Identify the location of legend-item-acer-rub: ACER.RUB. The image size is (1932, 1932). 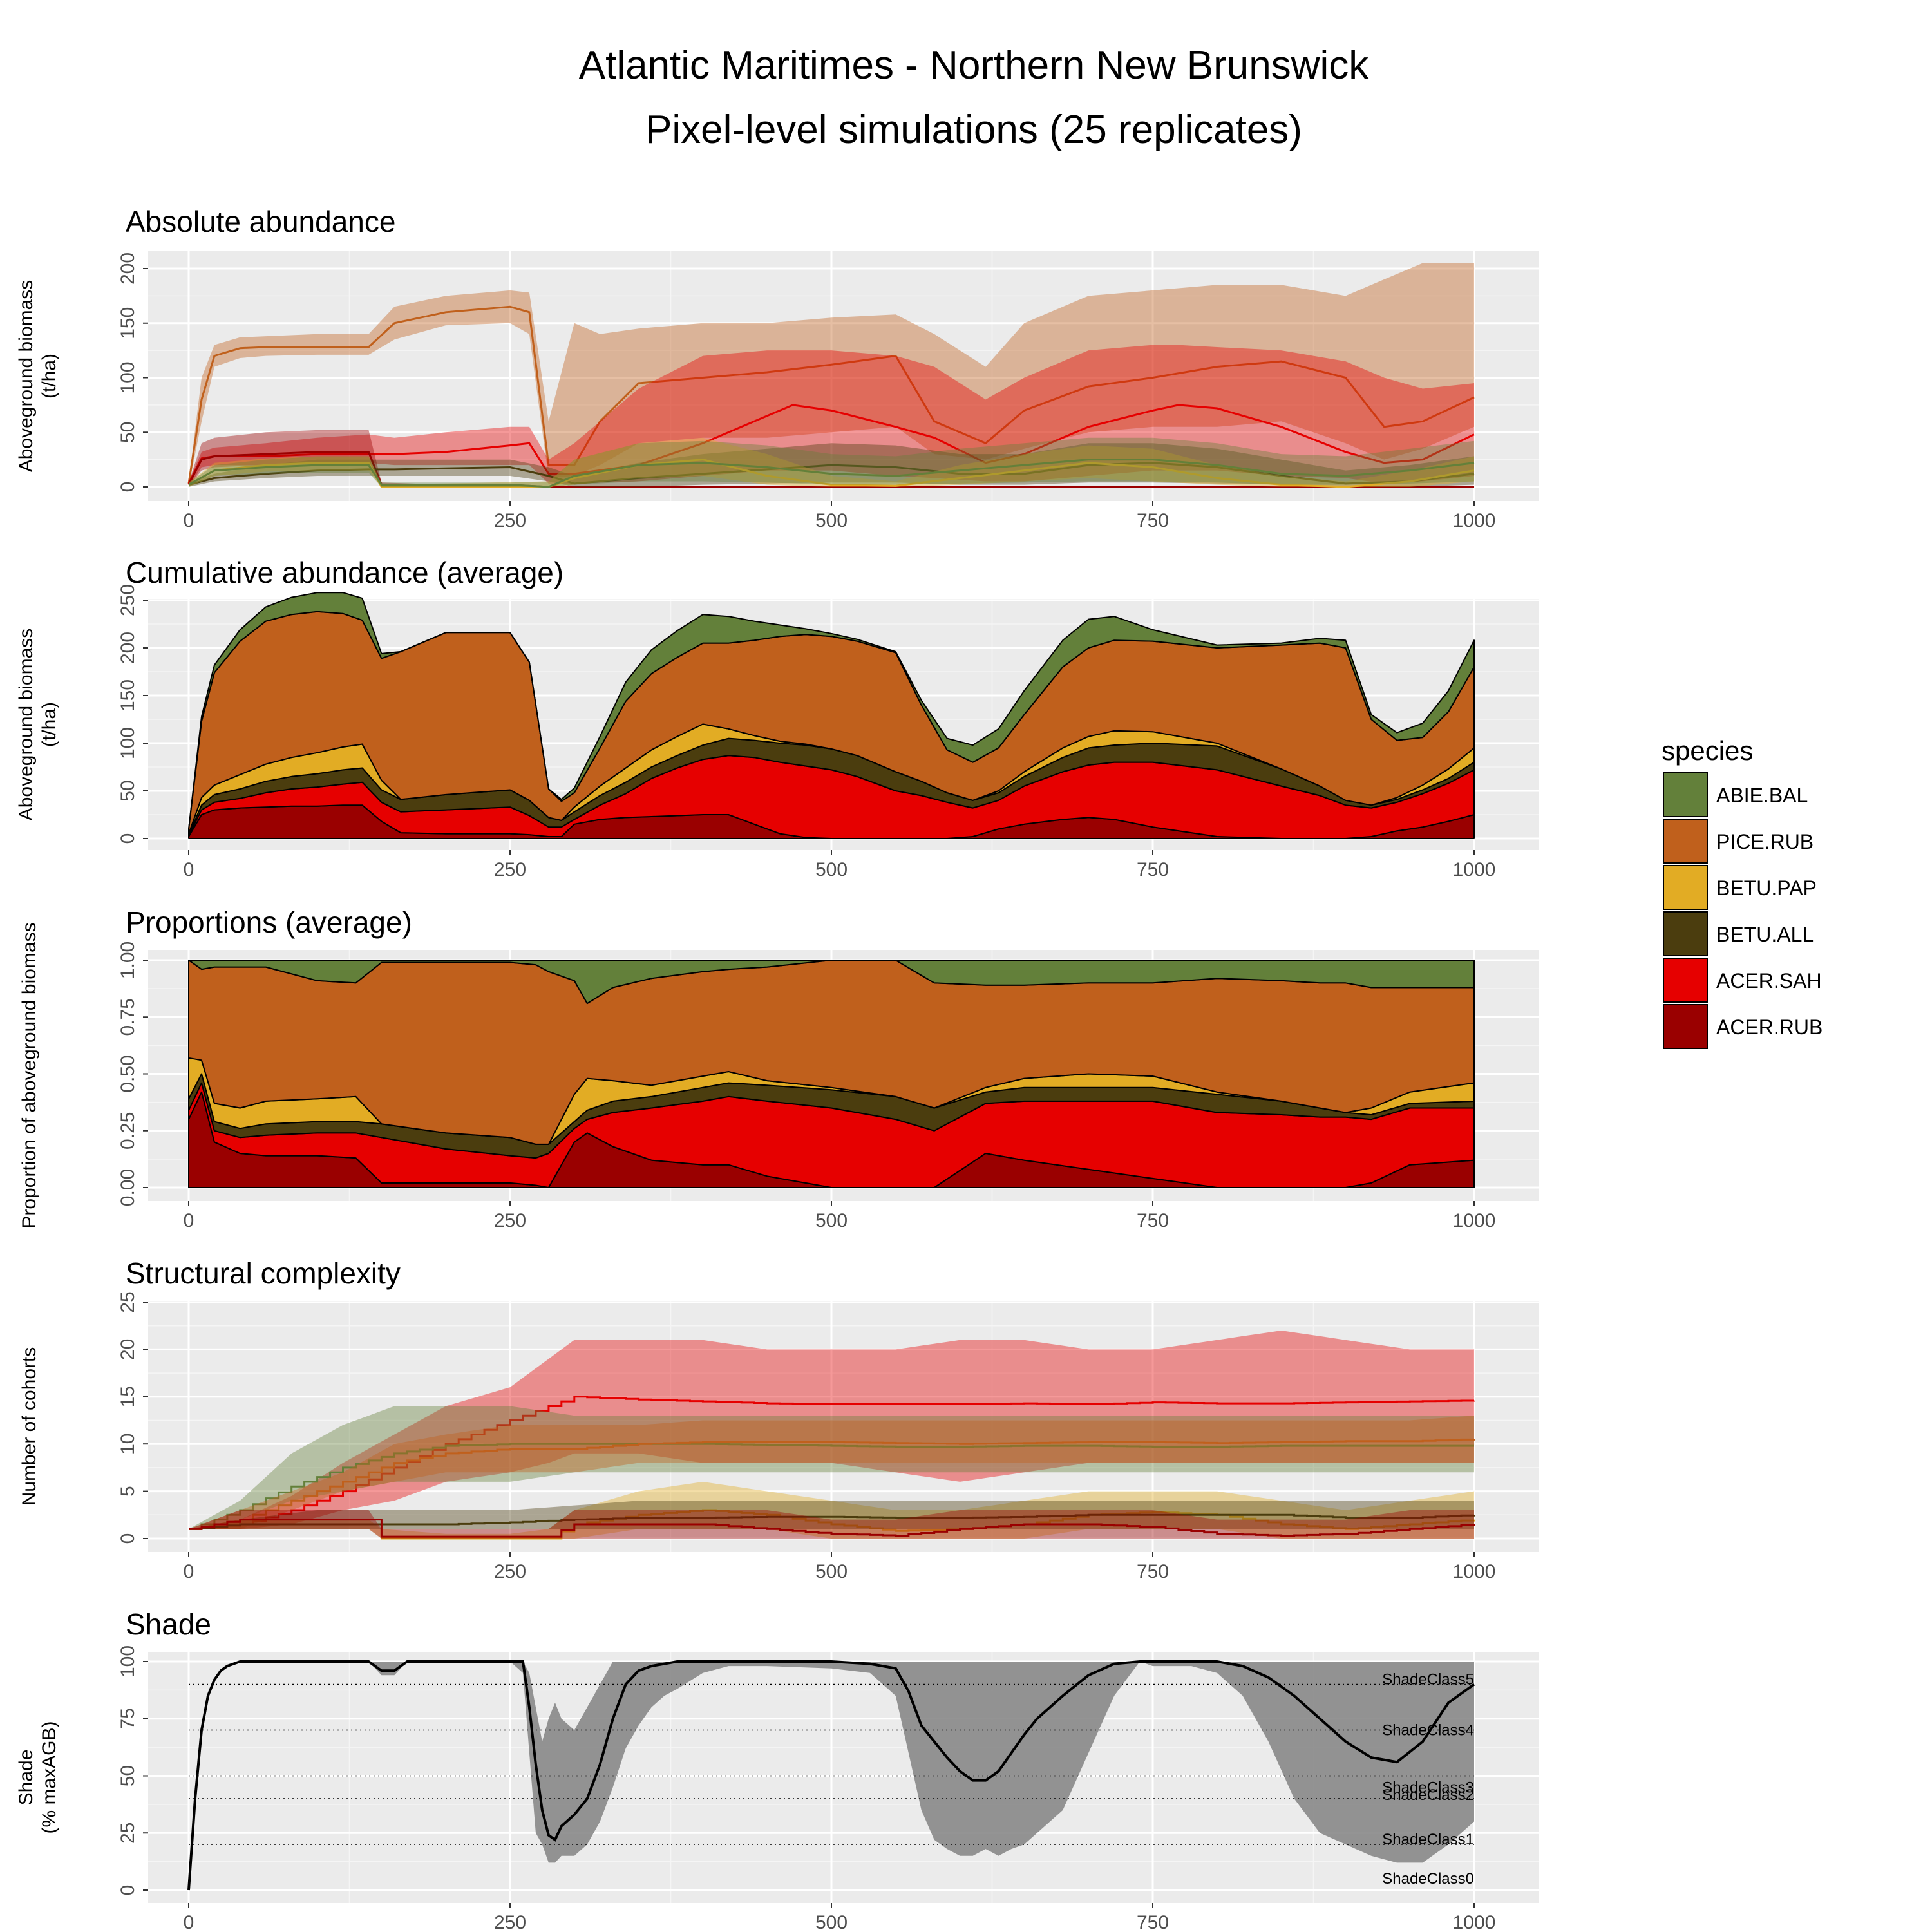
(1743, 1027).